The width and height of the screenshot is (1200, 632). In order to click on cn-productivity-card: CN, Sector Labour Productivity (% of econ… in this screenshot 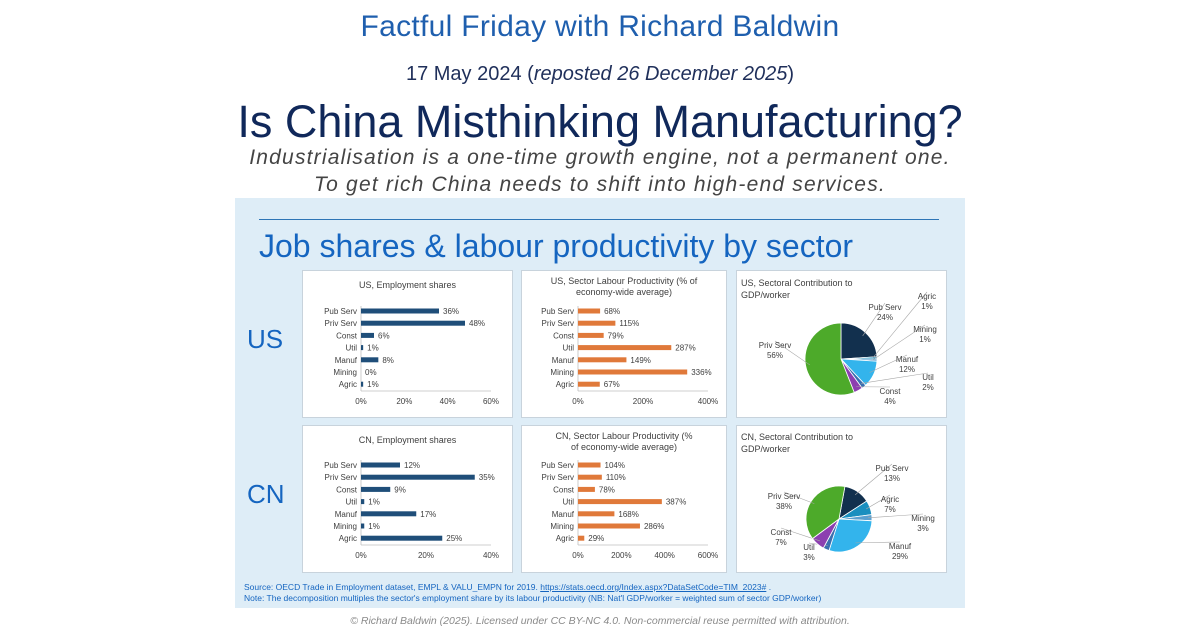, I will do `click(624, 499)`.